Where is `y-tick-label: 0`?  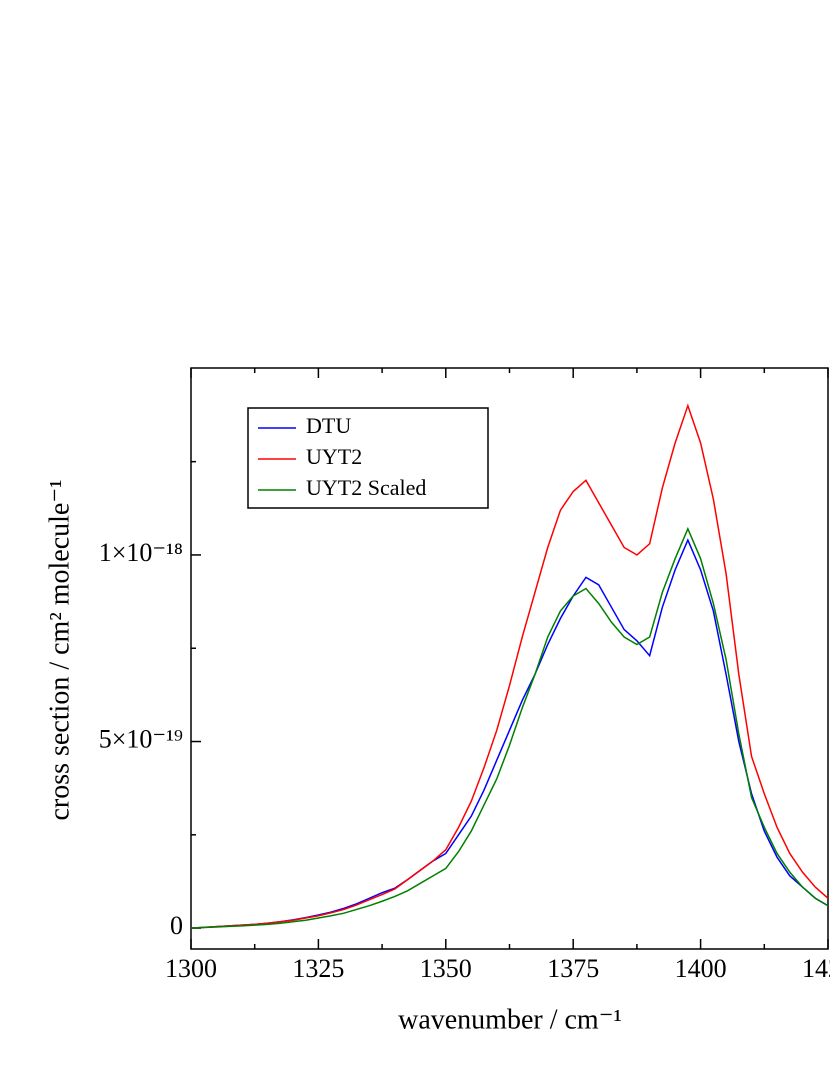 y-tick-label: 0 is located at coordinates (176, 925).